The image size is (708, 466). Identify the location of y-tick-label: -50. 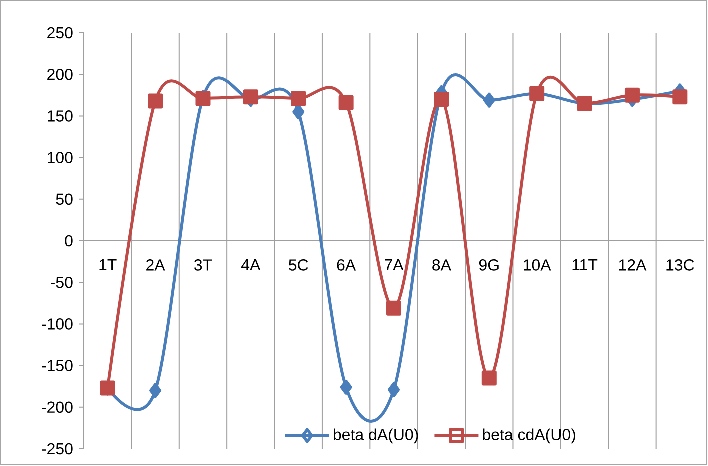
(62, 282).